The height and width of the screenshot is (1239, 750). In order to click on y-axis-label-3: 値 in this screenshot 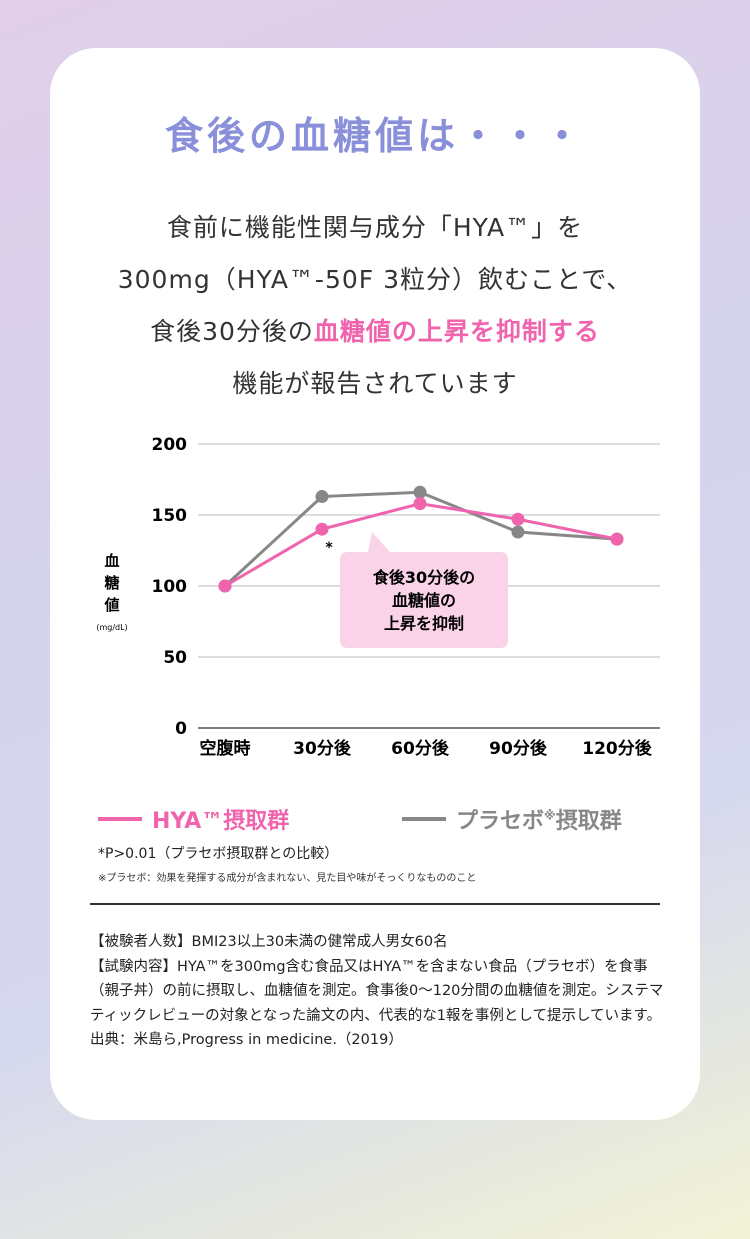, I will do `click(111, 605)`.